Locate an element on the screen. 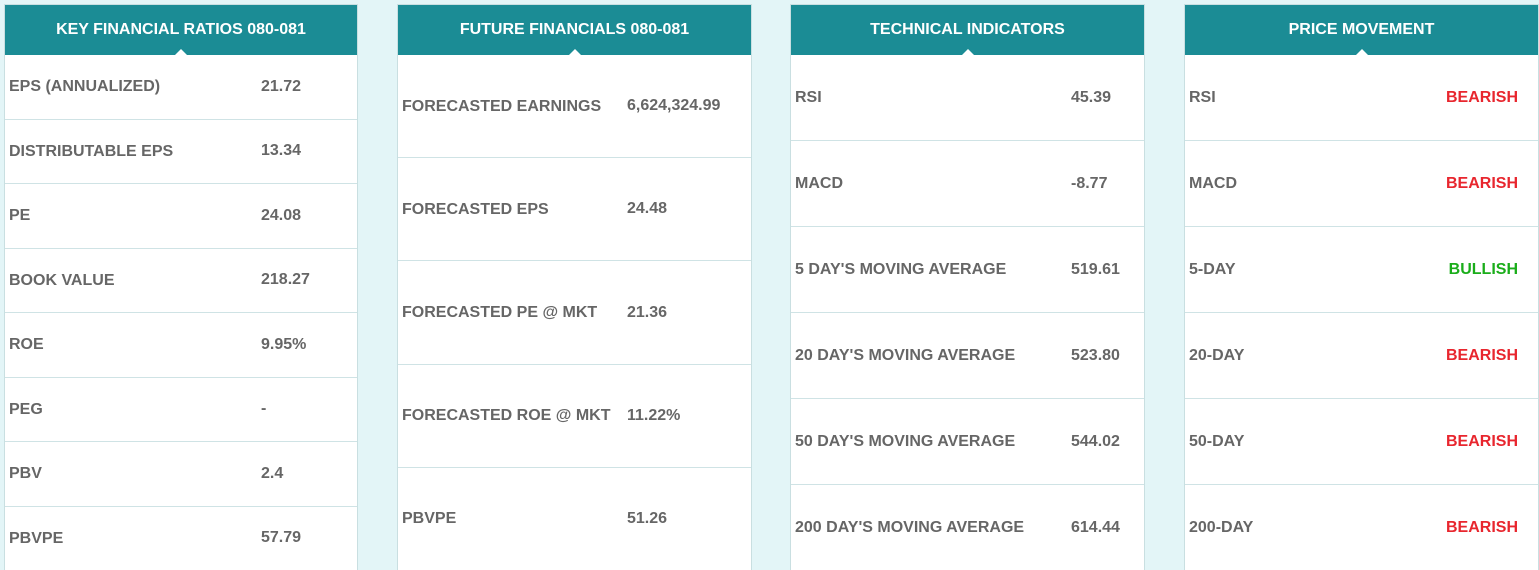 The image size is (1539, 570). table-row: PBVPE 51.26 is located at coordinates (574, 519).